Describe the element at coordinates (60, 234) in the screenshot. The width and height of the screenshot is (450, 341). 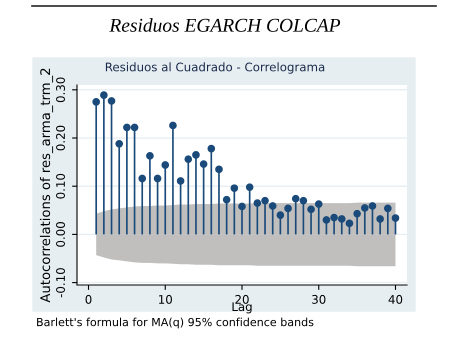
I see `y-tick-label: 0.00` at that location.